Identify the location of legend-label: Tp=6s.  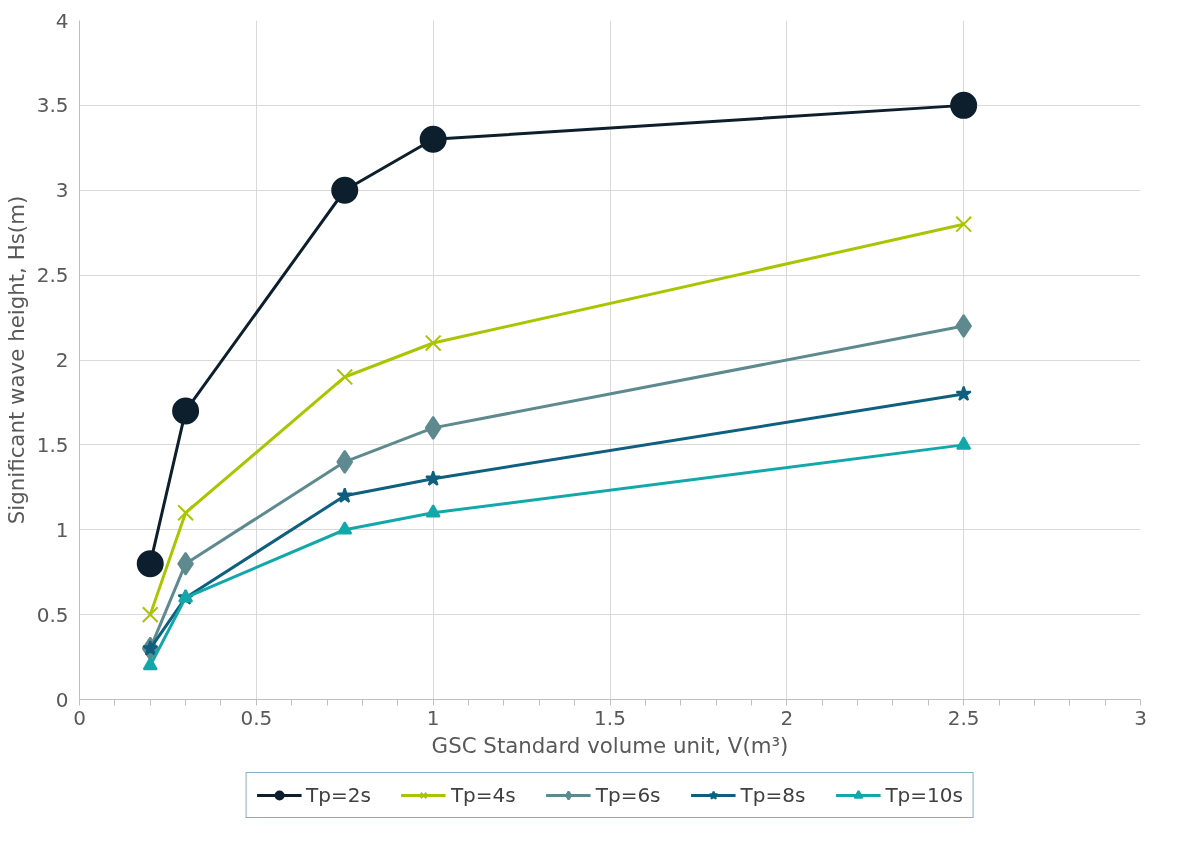
(628, 795).